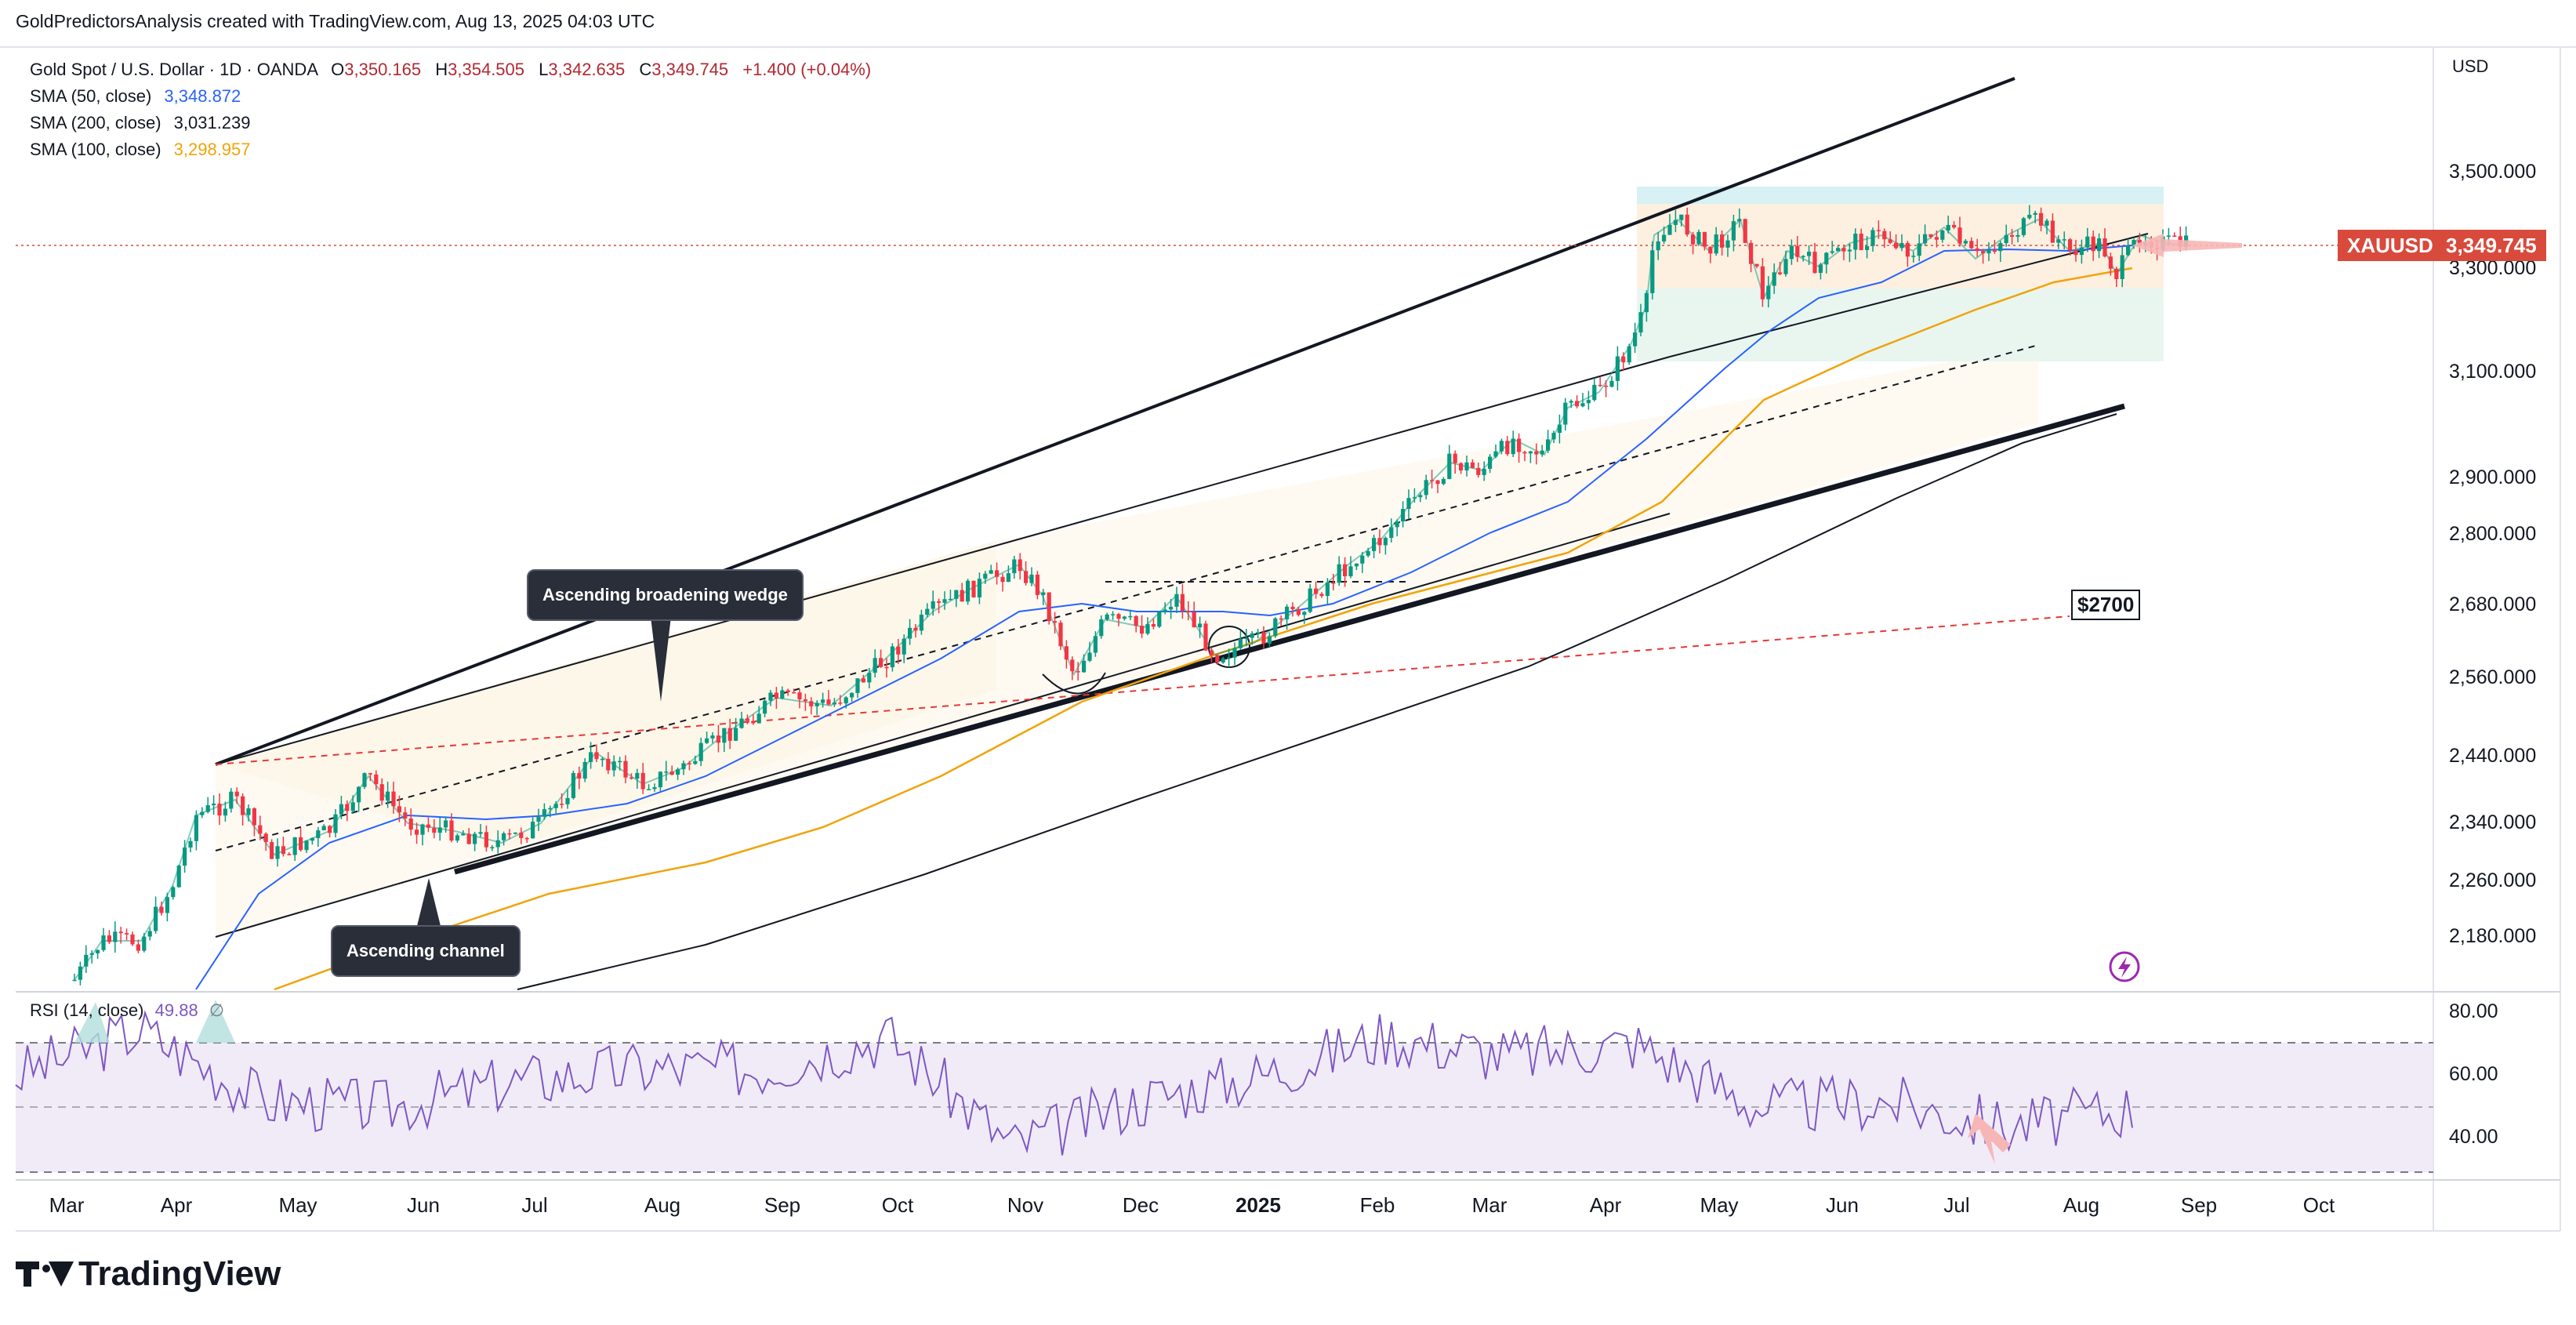  What do you see at coordinates (141, 122) in the screenshot?
I see `legend-sma200-row: SMA (200, close) 3,031.239` at bounding box center [141, 122].